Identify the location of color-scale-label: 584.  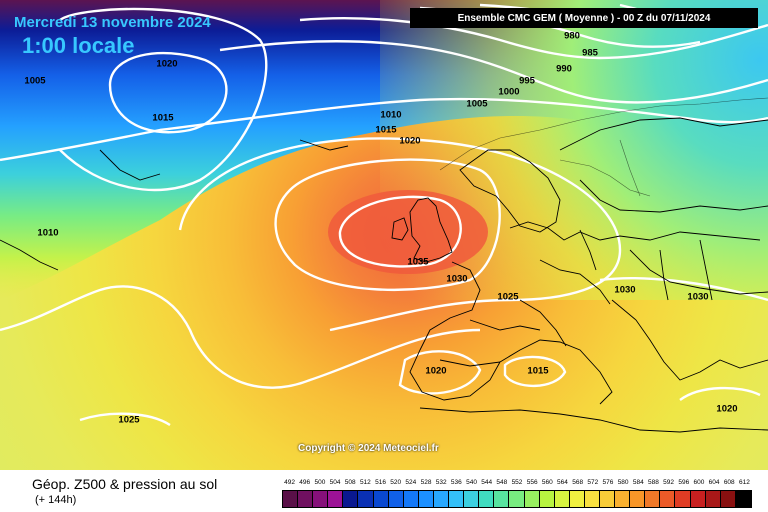
(638, 482).